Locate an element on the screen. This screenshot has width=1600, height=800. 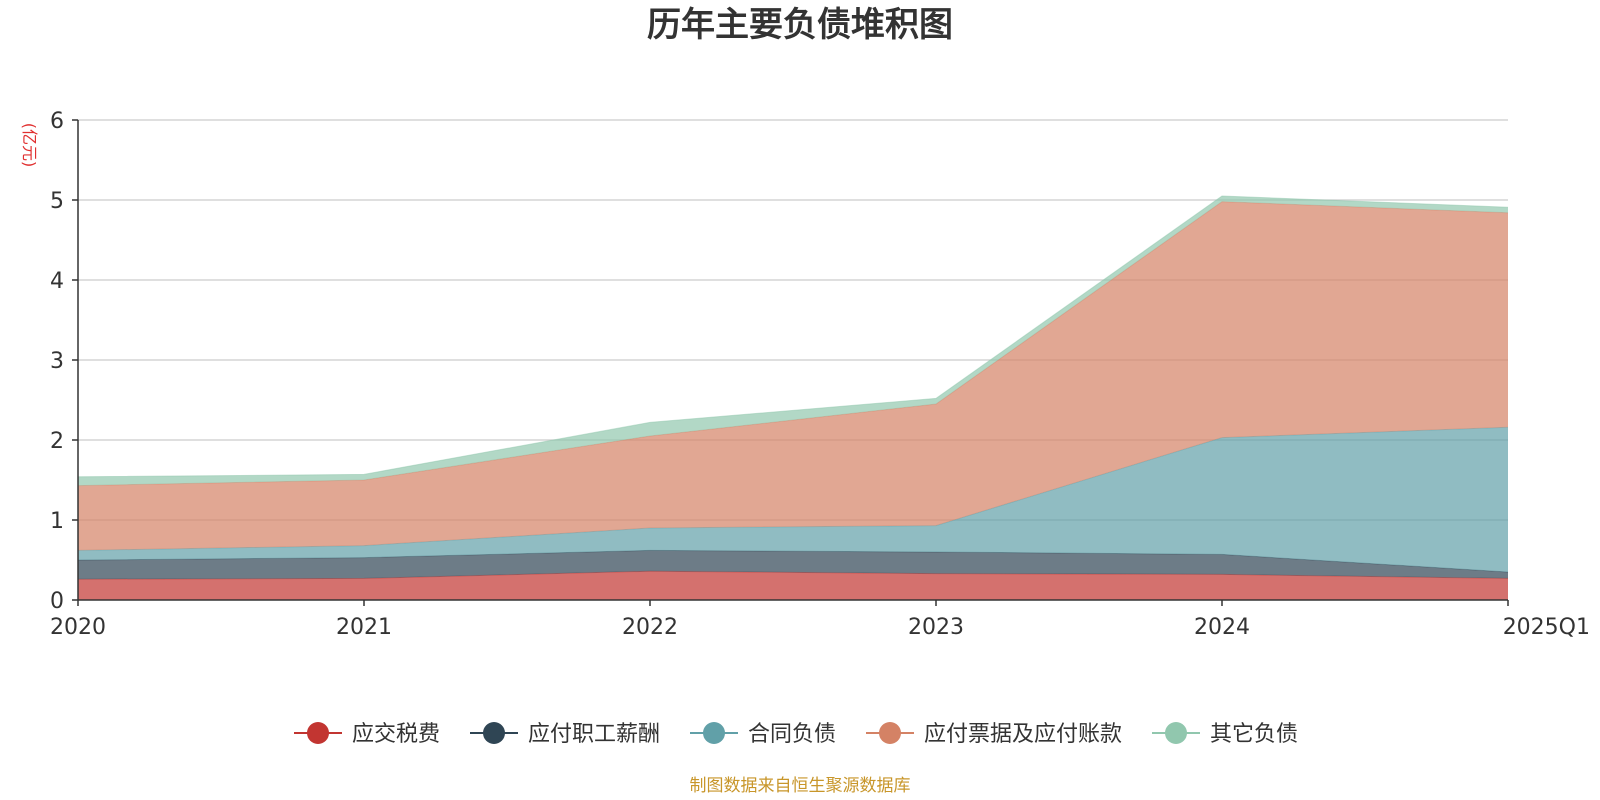
legend-item-3: 应付票据及应付账款 is located at coordinates (994, 734).